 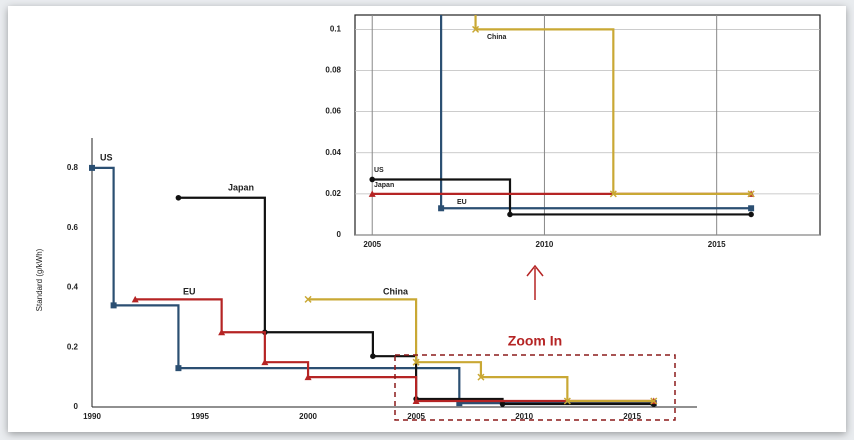 I want to click on y-tick-label: 0.08, so click(x=333, y=70).